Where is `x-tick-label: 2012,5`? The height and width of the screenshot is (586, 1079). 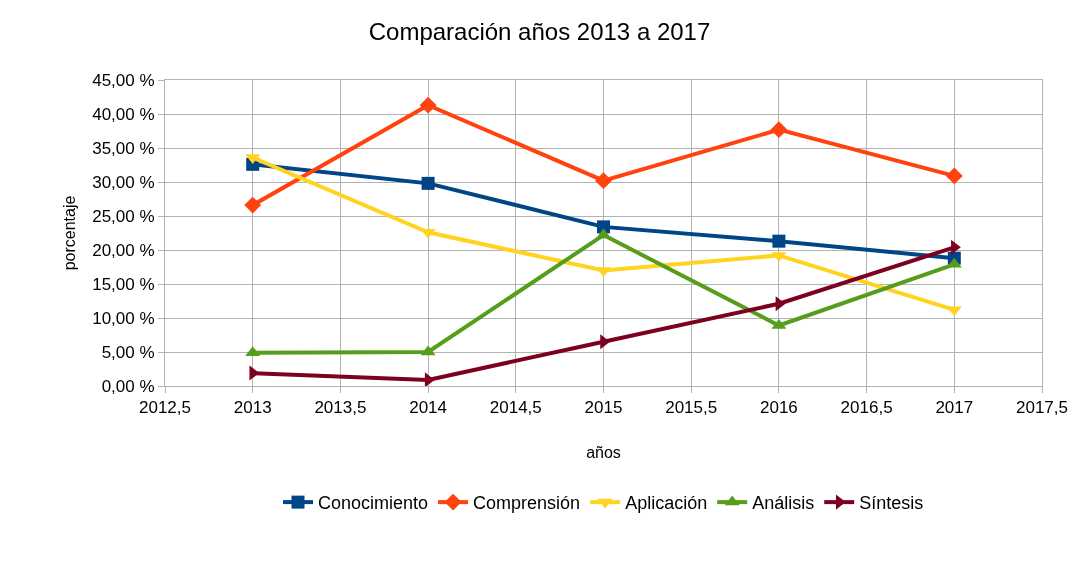 x-tick-label: 2012,5 is located at coordinates (165, 408).